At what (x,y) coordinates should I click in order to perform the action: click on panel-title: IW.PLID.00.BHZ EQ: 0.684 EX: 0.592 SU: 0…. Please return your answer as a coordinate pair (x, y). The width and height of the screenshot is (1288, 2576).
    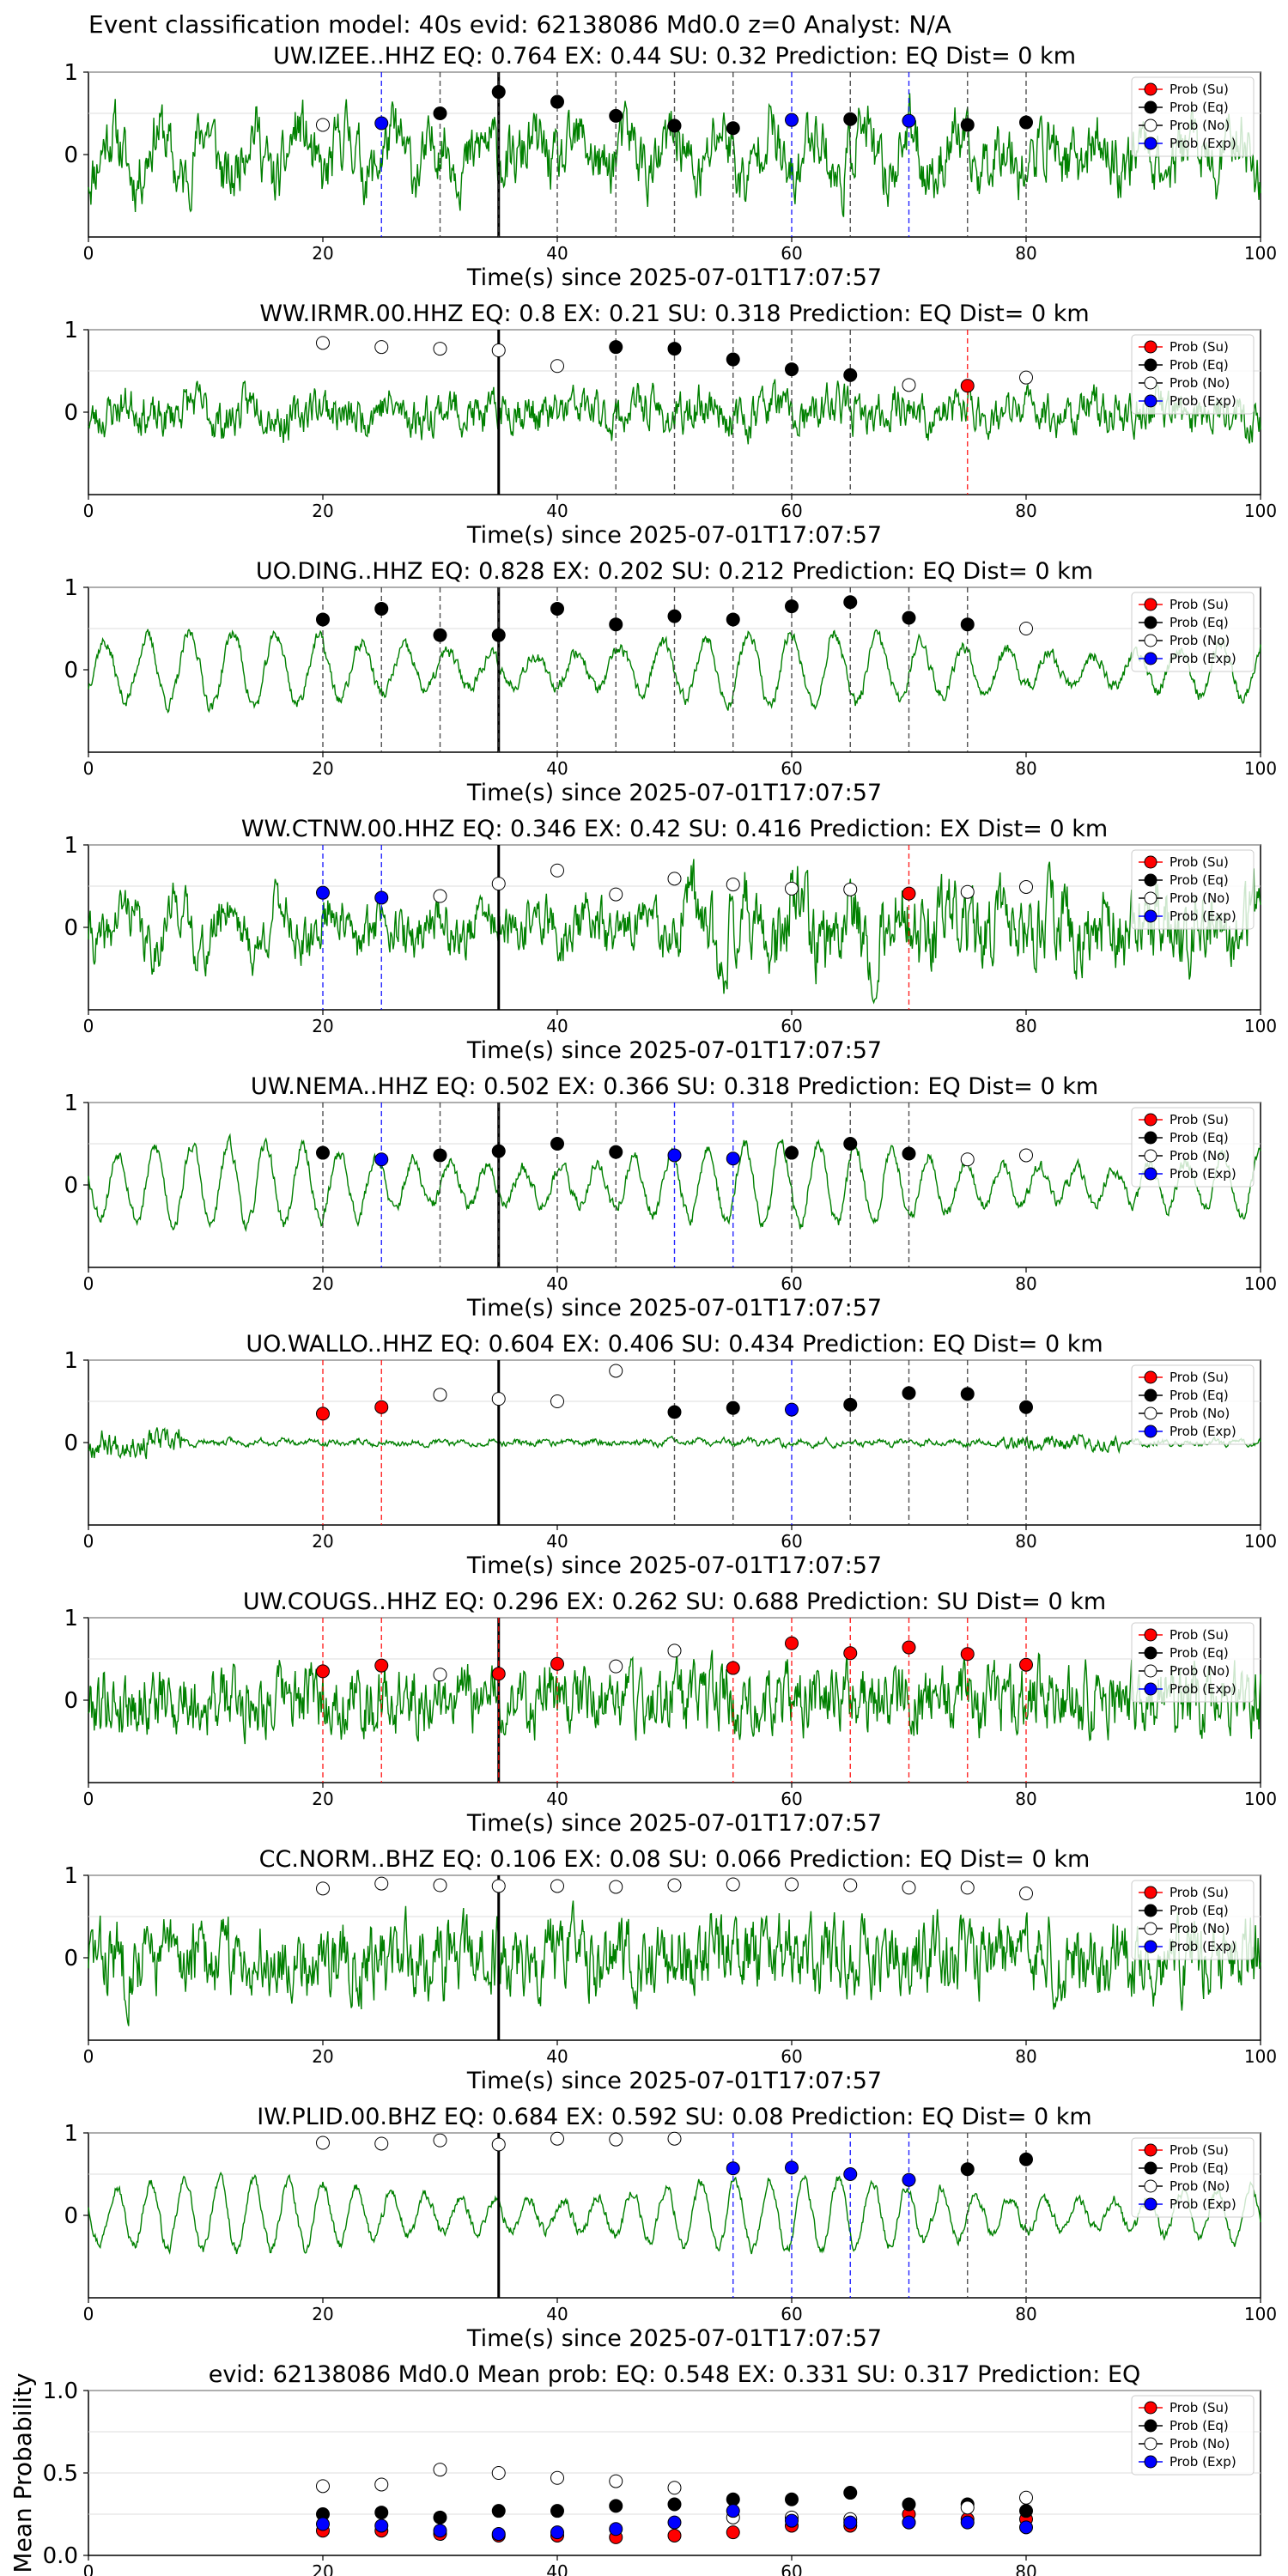
    Looking at the image, I should click on (674, 2117).